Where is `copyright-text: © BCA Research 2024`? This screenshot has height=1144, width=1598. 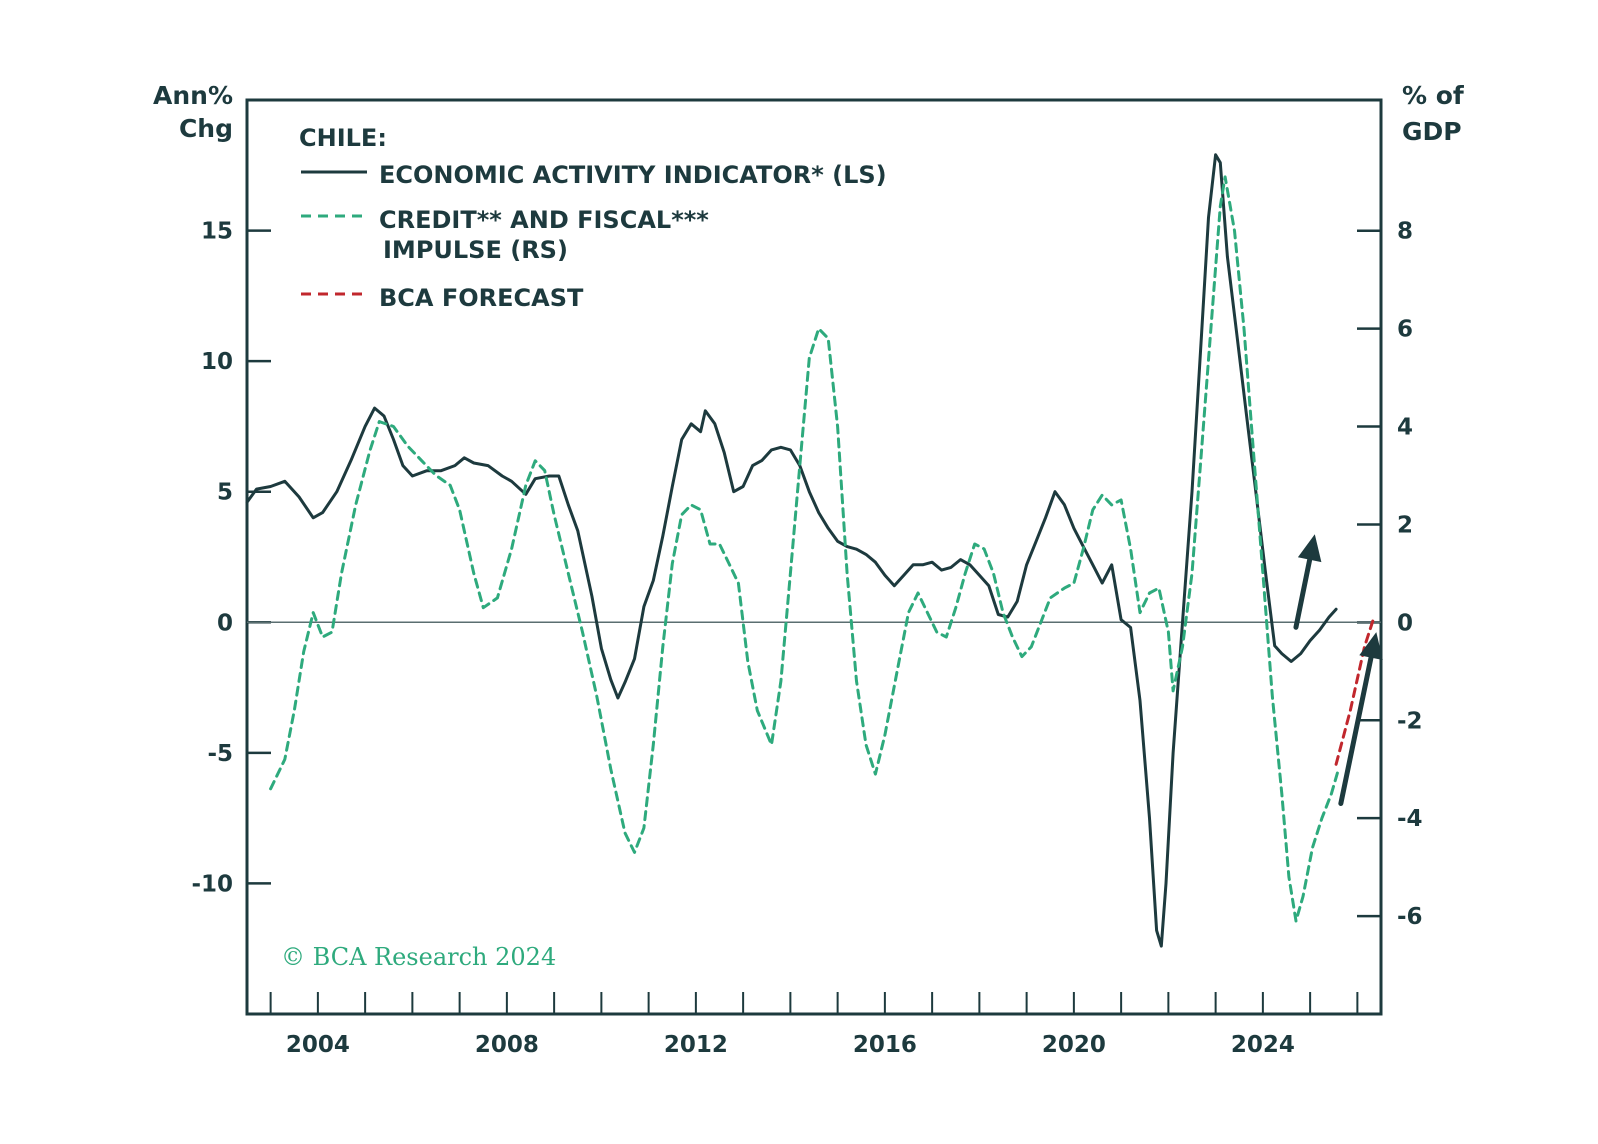 copyright-text: © BCA Research 2024 is located at coordinates (418, 957).